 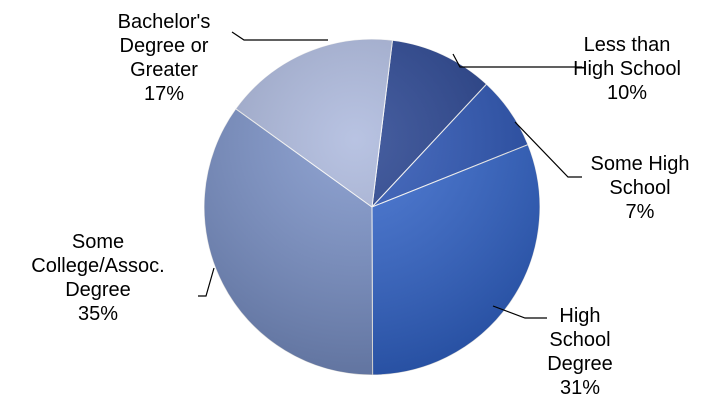 I want to click on slice-label-bachelors: Bachelor's Degree or Greater 17%, so click(x=164, y=58).